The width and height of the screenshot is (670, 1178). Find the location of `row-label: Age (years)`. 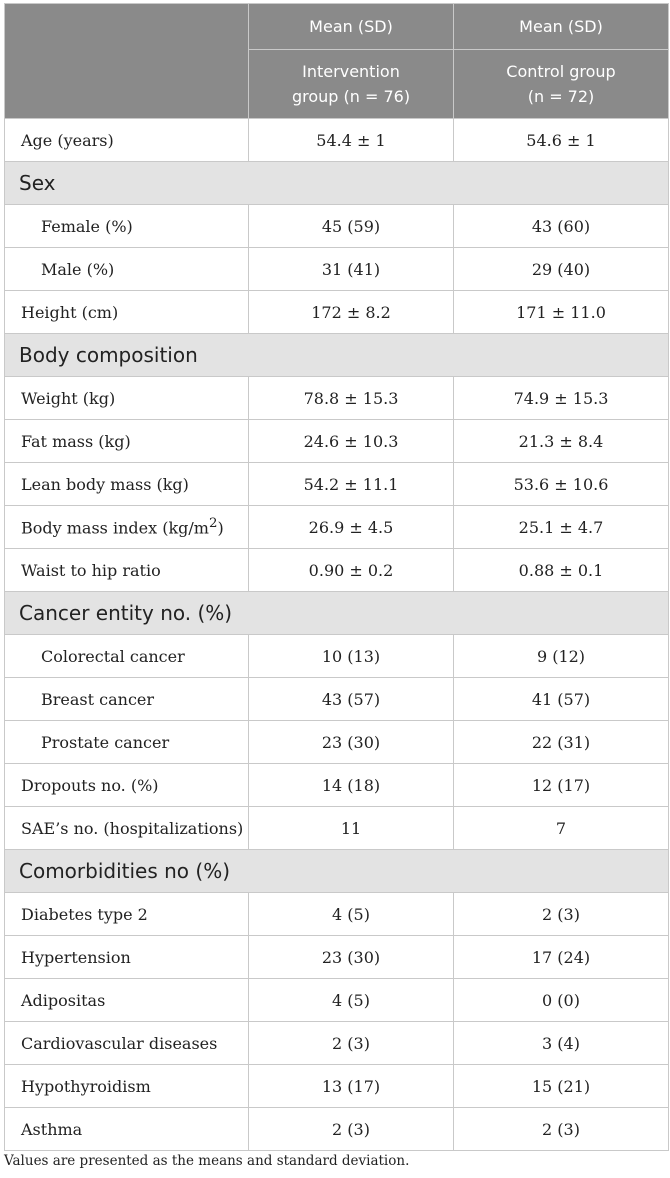

row-label: Age (years) is located at coordinates (126, 140).